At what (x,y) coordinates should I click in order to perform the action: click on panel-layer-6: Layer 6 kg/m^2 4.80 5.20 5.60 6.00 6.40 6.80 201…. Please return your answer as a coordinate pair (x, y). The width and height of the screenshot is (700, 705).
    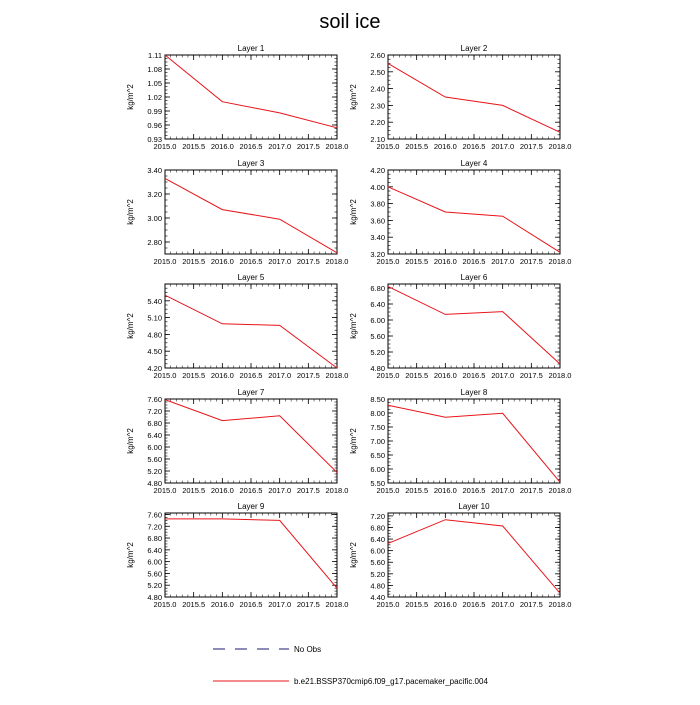
    Looking at the image, I should click on (460, 326).